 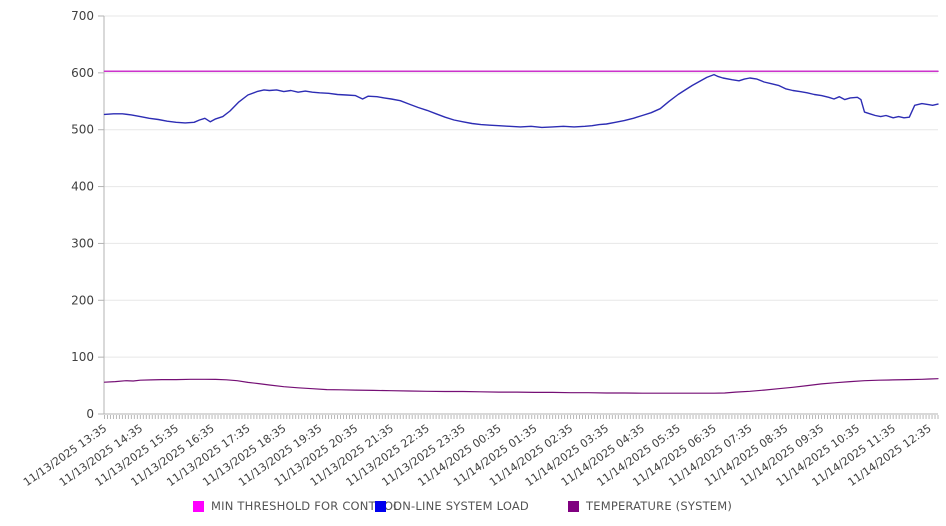 I want to click on y-tick-label: 500, so click(x=82, y=130).